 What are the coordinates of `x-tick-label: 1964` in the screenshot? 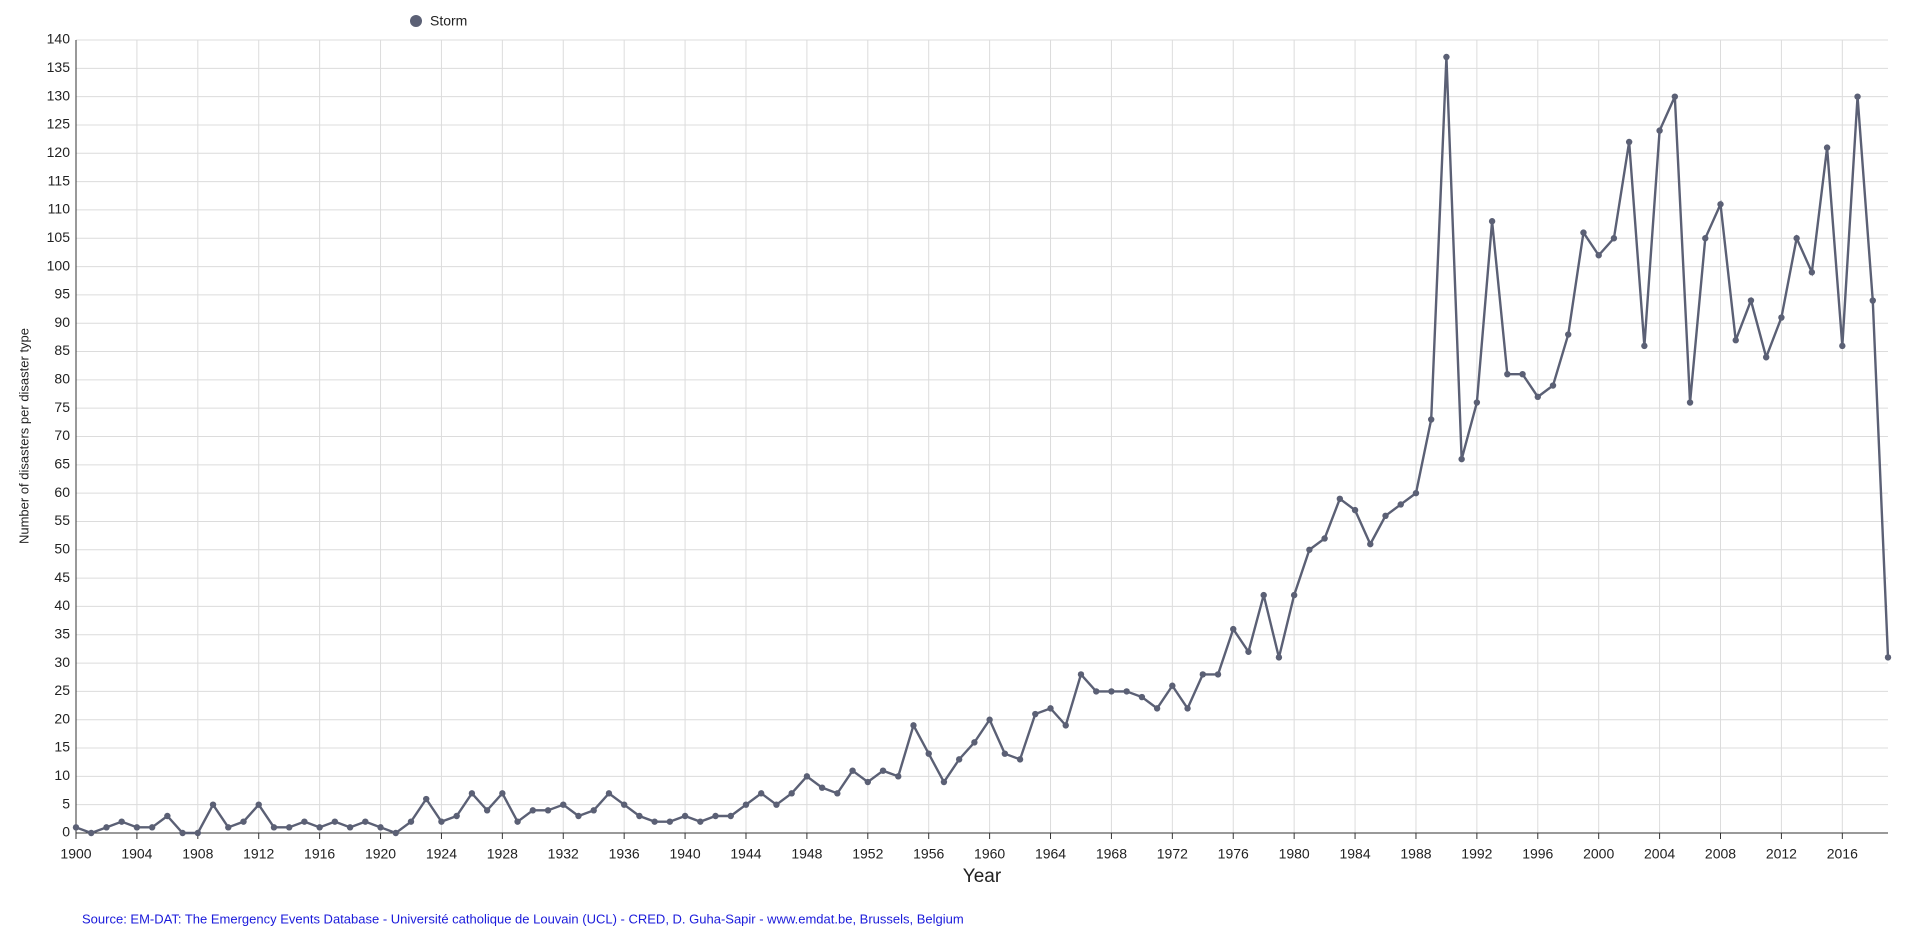 It's located at (1050, 854).